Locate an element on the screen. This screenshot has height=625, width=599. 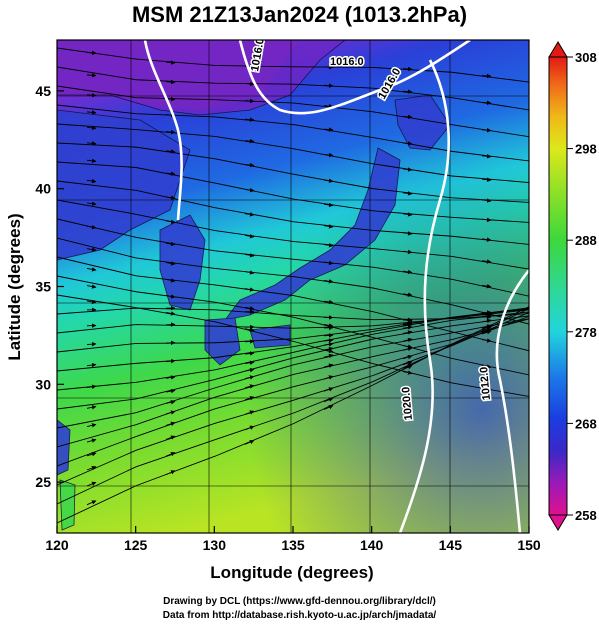
y-axis-label: Latitude (degrees) is located at coordinates (14, 286).